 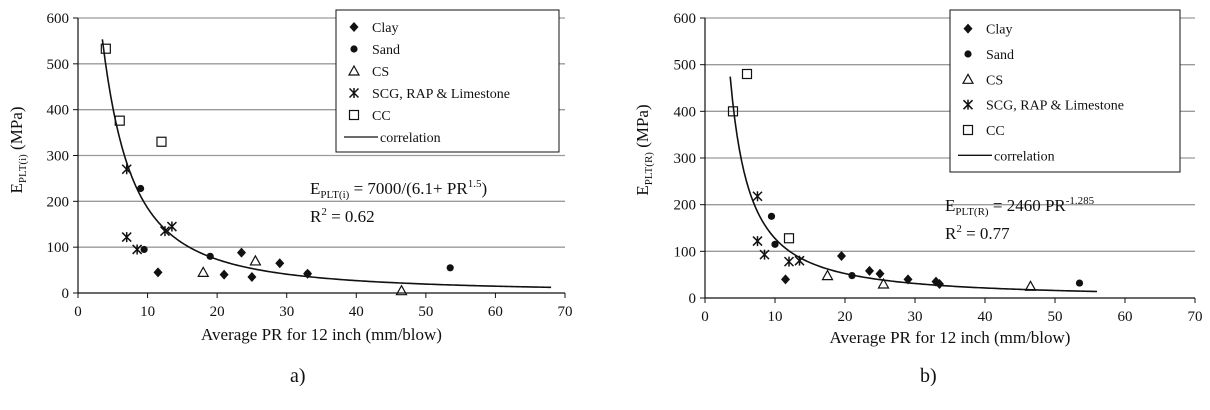 What do you see at coordinates (778, 229) in the screenshot?
I see `series-scg-rap-limestone` at bounding box center [778, 229].